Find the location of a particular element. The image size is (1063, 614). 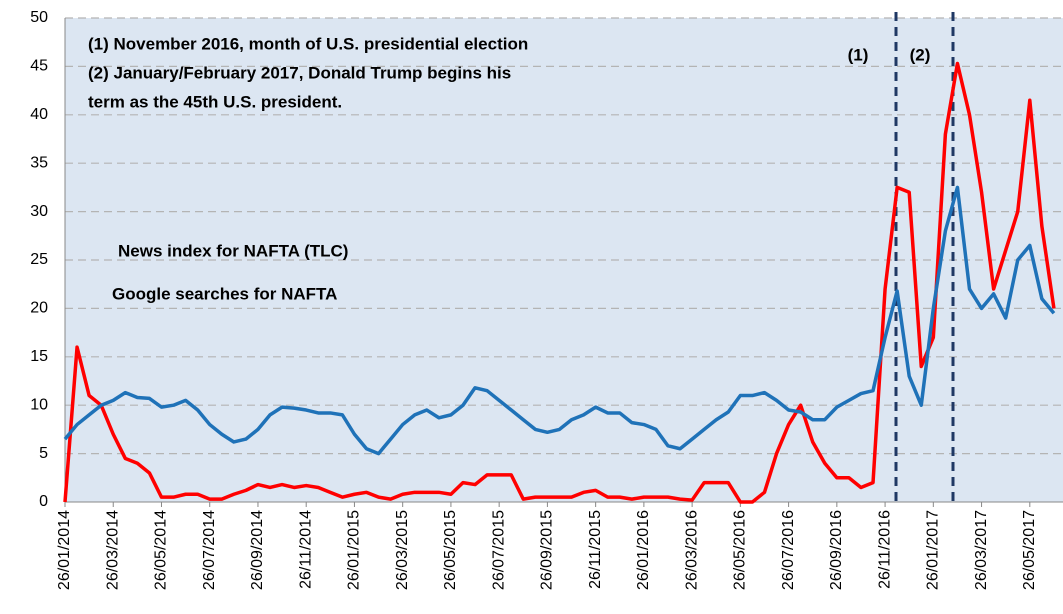

y-tick-label: 50 is located at coordinates (39, 17).